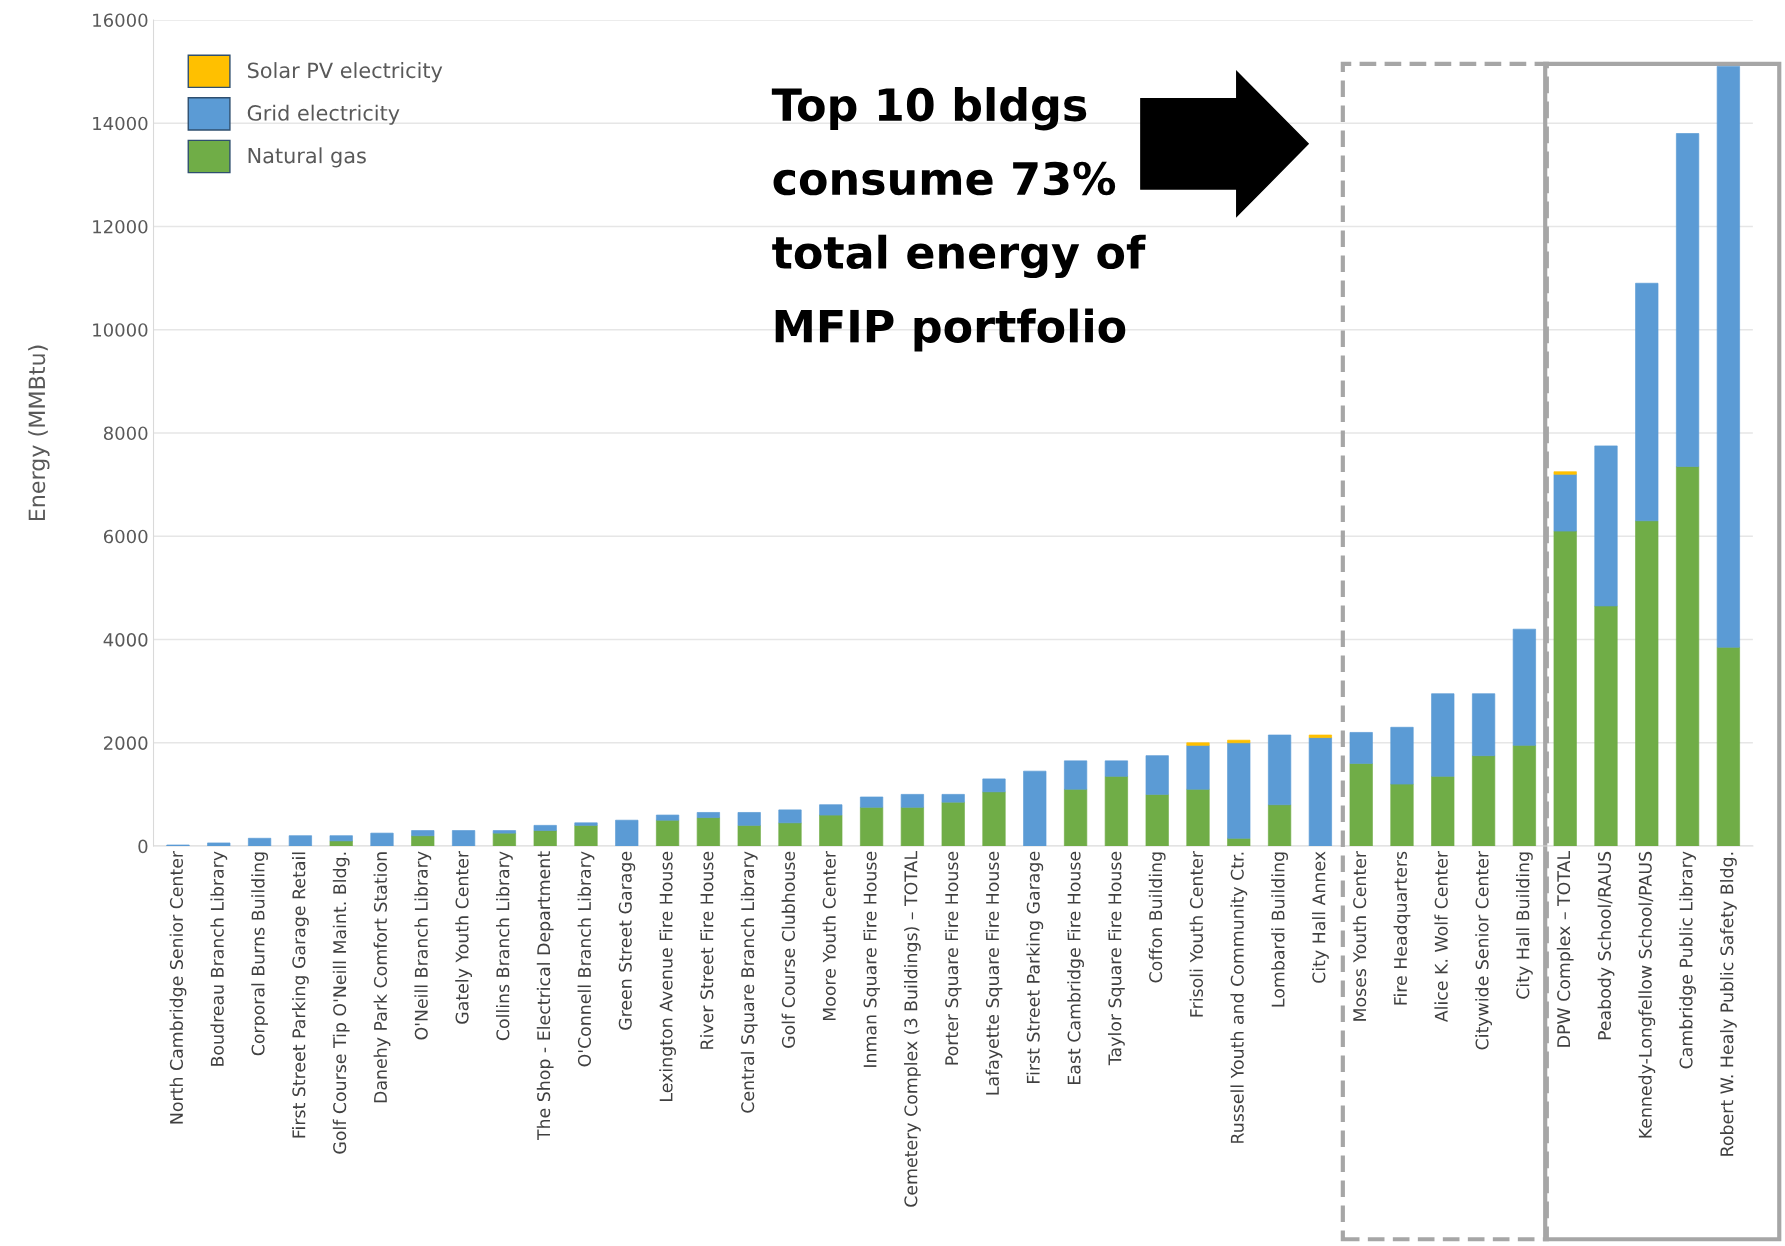 The width and height of the screenshot is (1785, 1246). Describe the element at coordinates (1157, 917) in the screenshot. I see `x-tick-label: Coffon Building` at that location.